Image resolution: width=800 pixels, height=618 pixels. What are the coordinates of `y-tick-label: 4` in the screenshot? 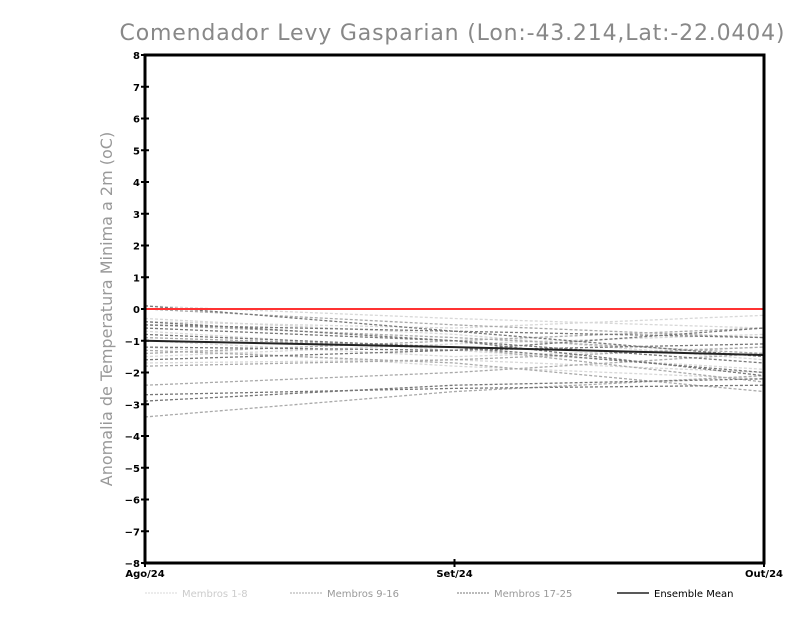 It's located at (136, 183).